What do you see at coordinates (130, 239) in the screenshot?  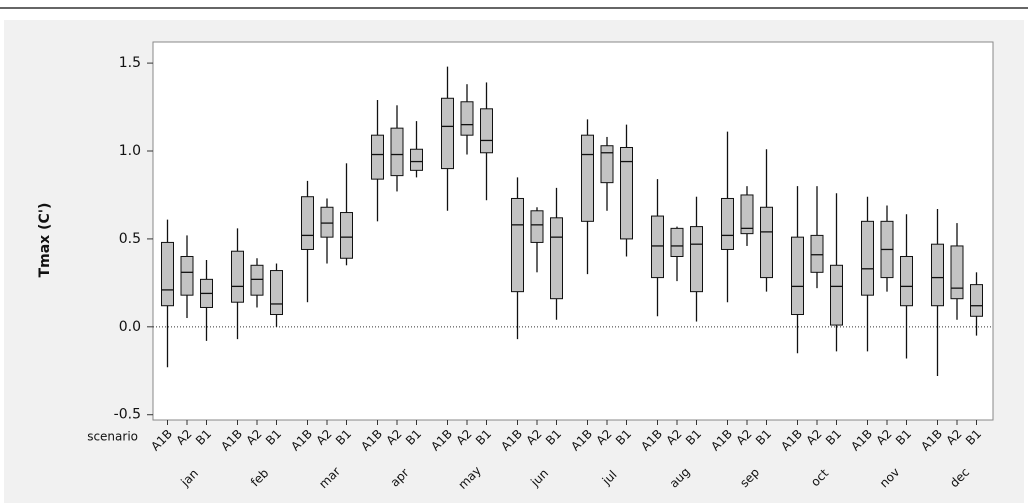 I see `y-tick-label: 0.5` at bounding box center [130, 239].